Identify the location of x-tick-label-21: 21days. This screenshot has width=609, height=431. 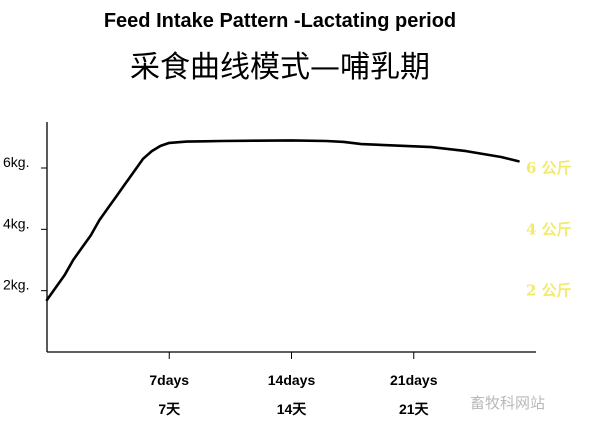
(414, 380).